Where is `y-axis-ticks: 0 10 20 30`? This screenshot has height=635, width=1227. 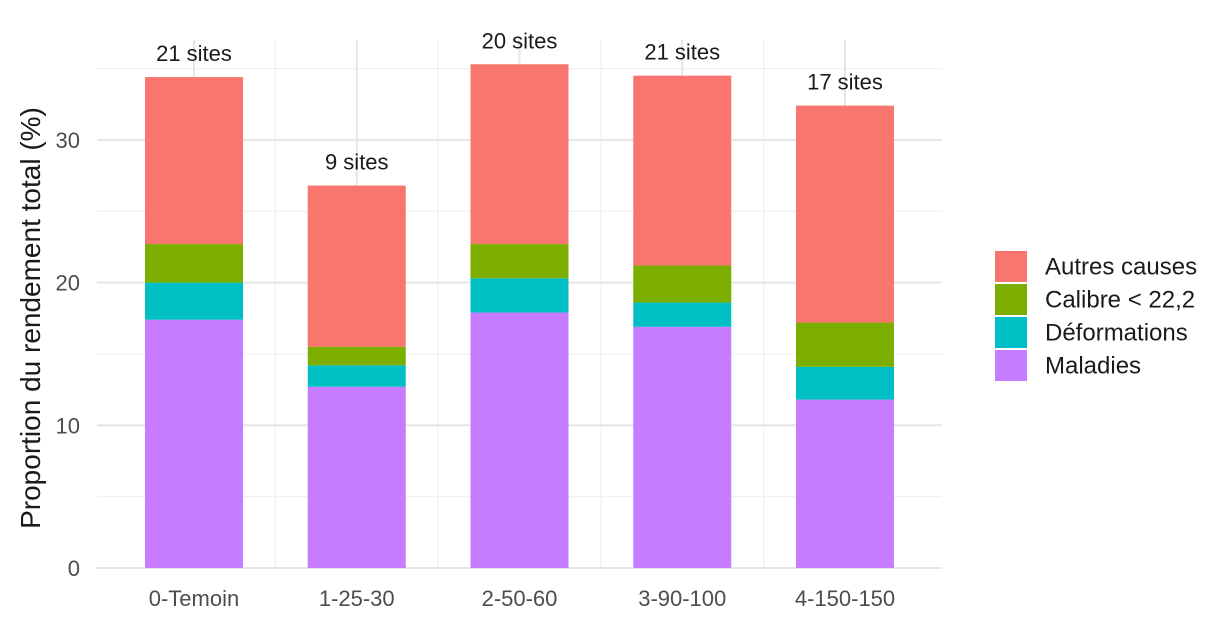
y-axis-ticks: 0 10 20 30 is located at coordinates (68, 354).